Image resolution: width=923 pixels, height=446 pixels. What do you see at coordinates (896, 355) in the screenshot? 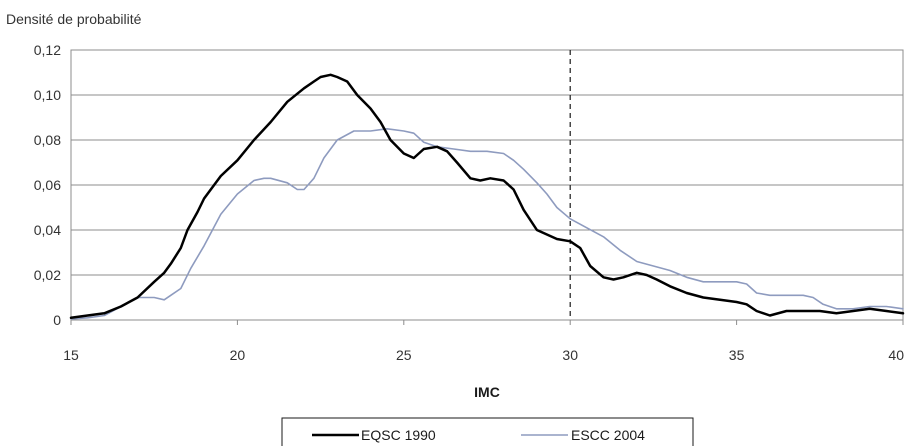
I see `x-tick-label: 40` at bounding box center [896, 355].